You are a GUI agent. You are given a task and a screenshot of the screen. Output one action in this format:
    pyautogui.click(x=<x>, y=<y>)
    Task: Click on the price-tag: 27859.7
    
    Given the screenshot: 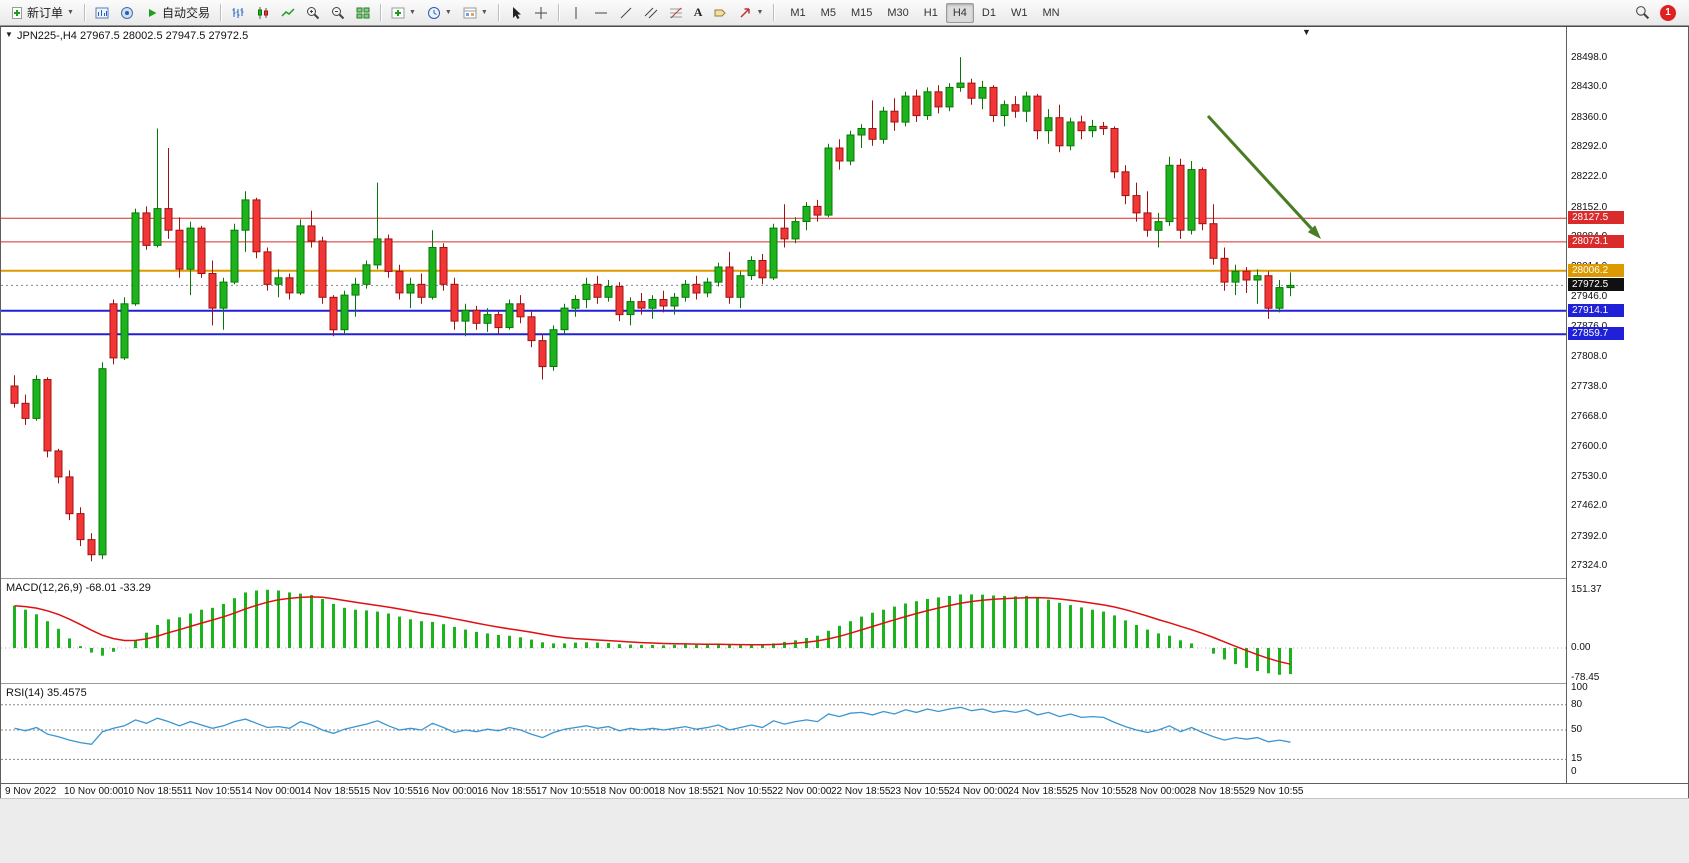 What is the action you would take?
    pyautogui.click(x=1596, y=333)
    